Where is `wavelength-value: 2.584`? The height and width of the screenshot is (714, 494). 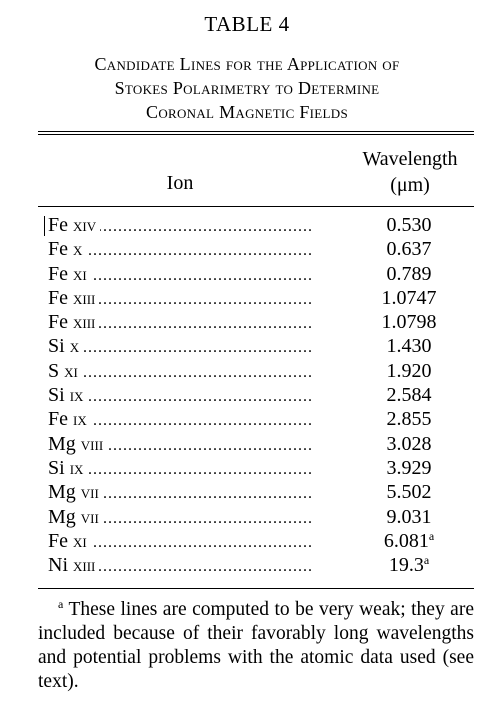 wavelength-value: 2.584 is located at coordinates (409, 395).